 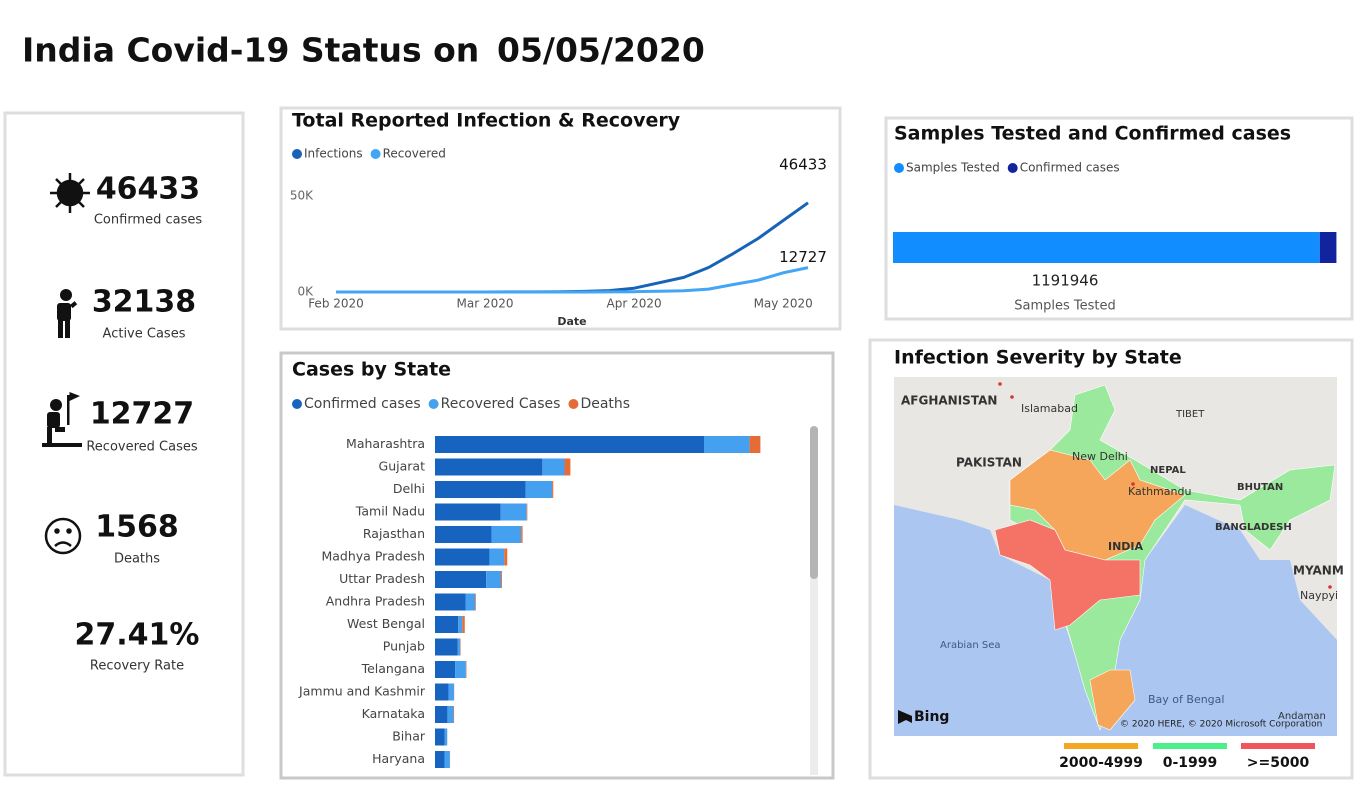 I want to click on map-label: INDIA, so click(x=1126, y=546).